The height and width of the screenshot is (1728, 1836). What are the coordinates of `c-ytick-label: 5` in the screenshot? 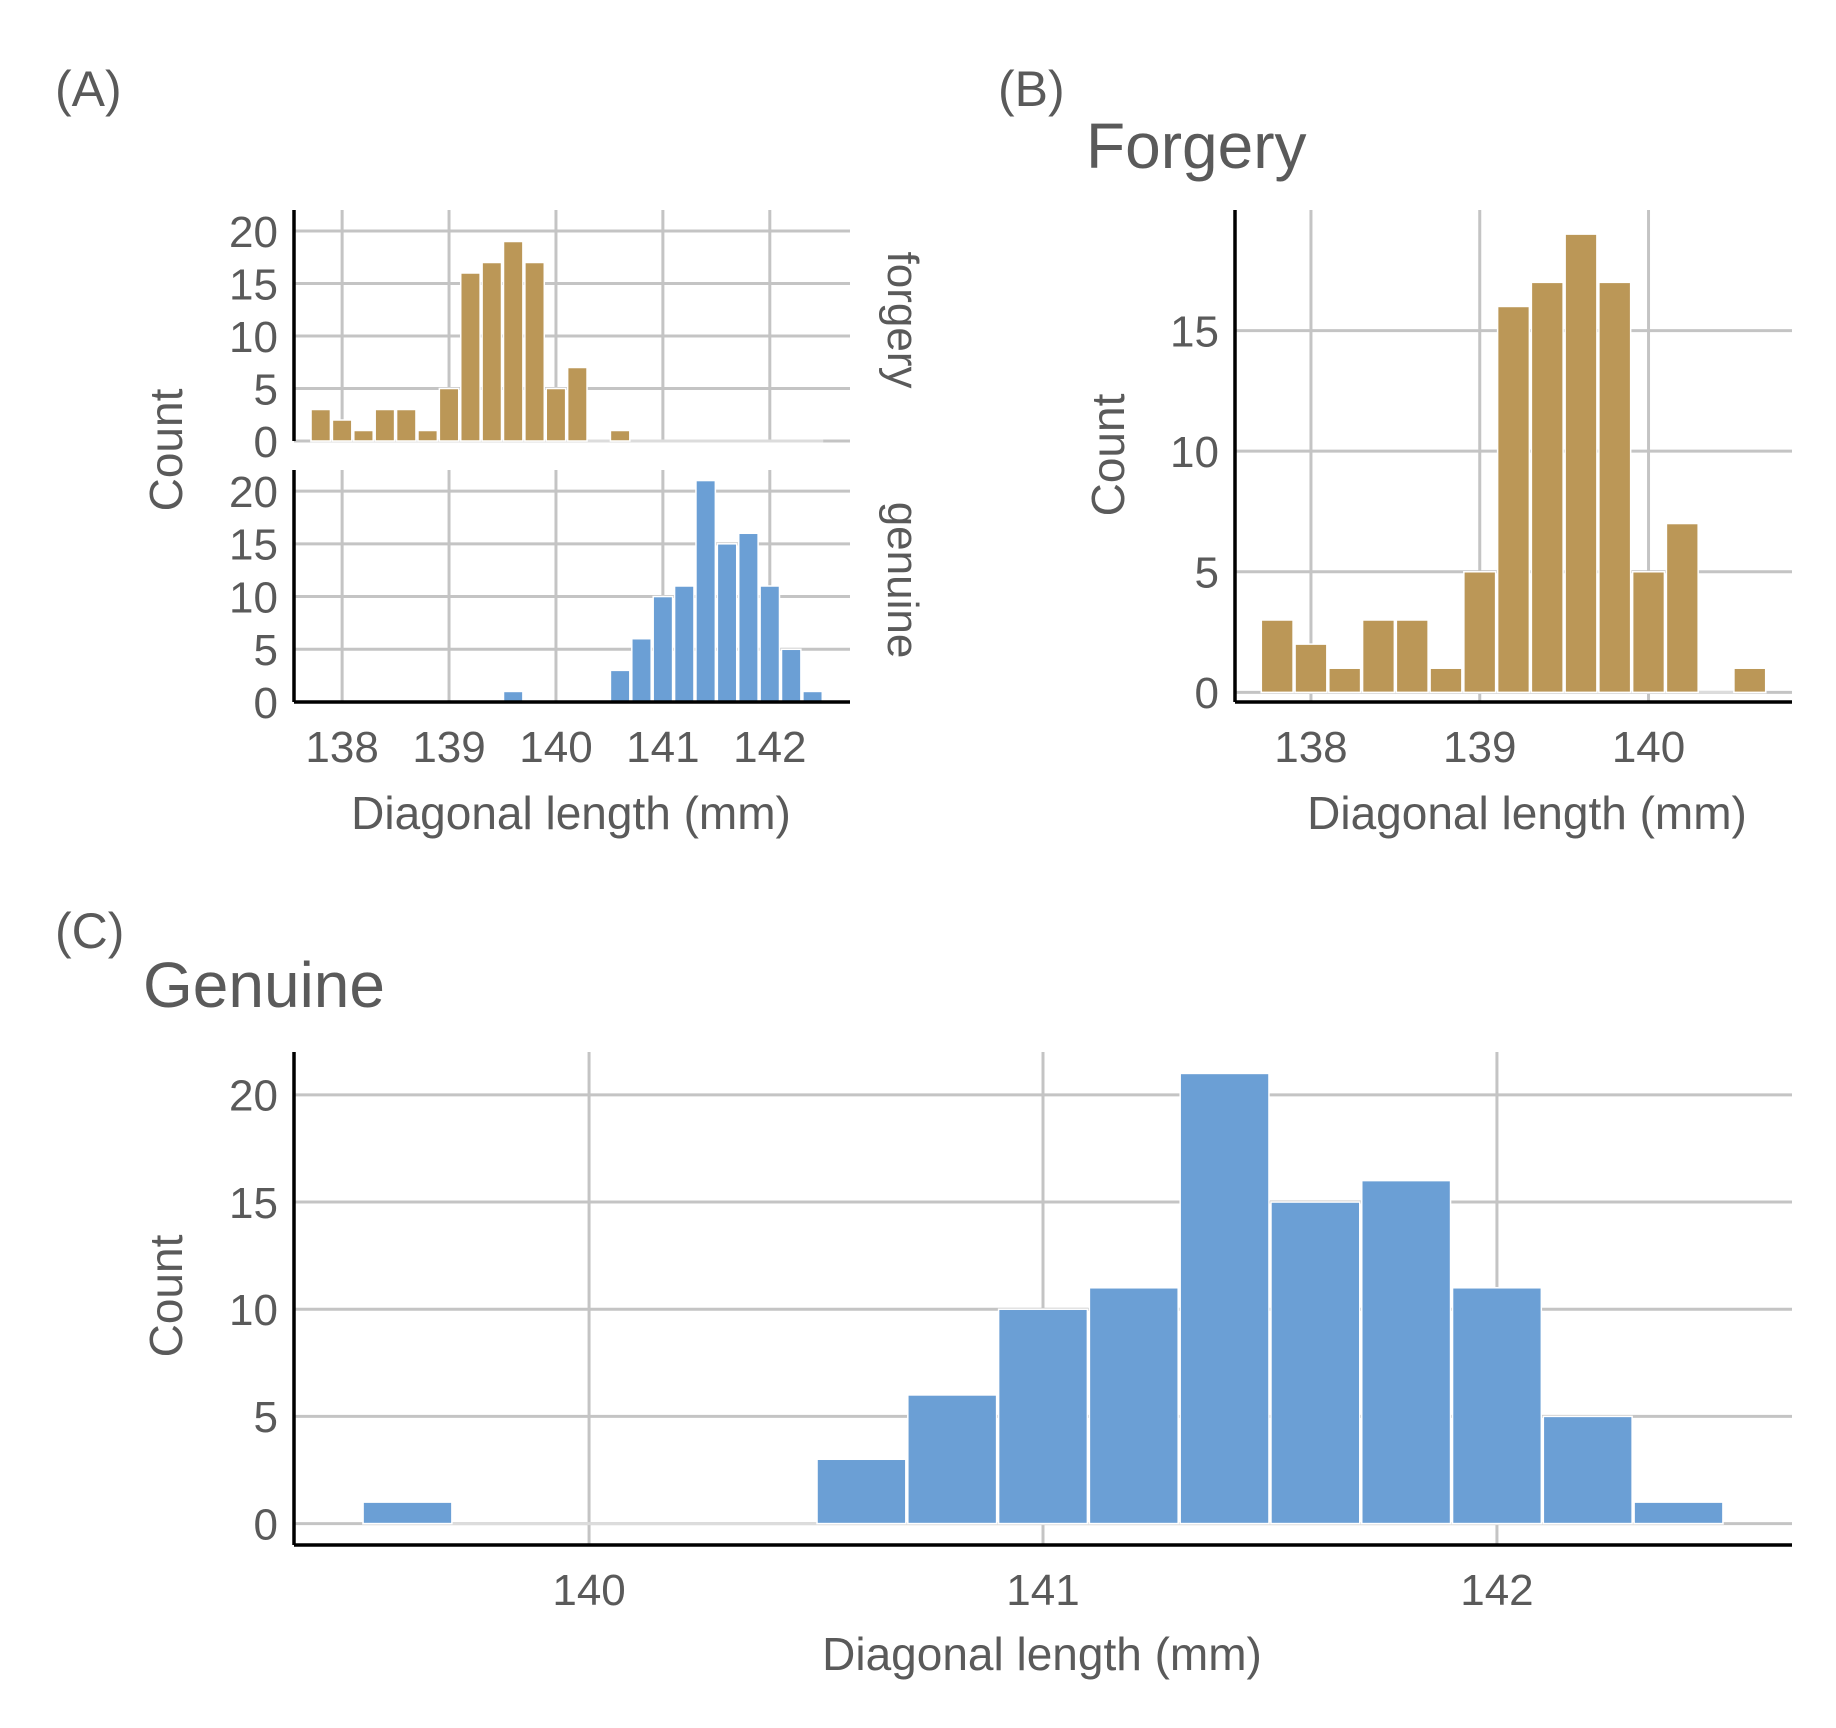 It's located at (266, 1417).